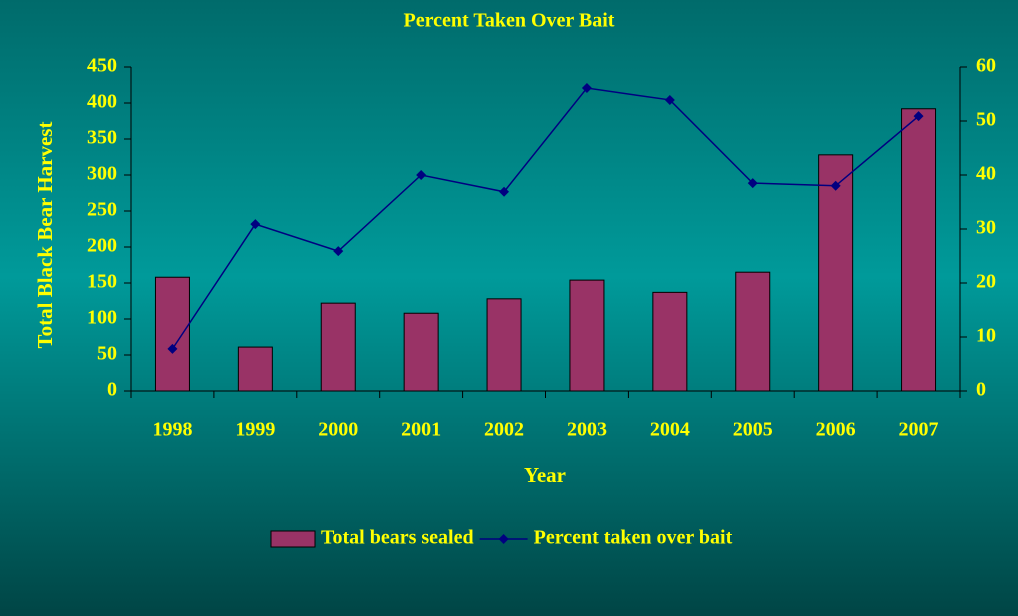  Describe the element at coordinates (397, 538) in the screenshot. I see `legend-label: Total bears sealed` at that location.